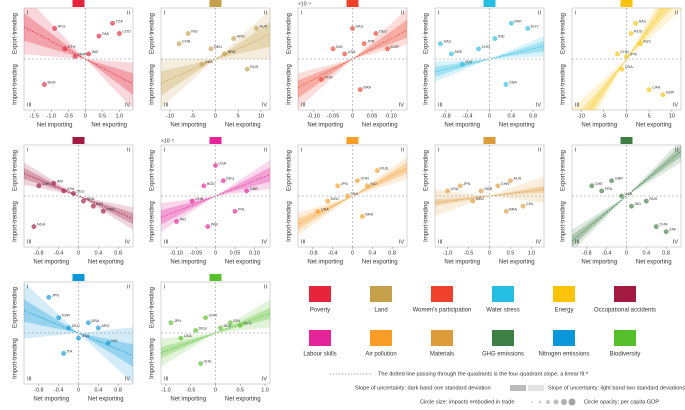 Image resolution: width=685 pixels, height=410 pixels. Describe the element at coordinates (391, 116) in the screenshot. I see `x-tick-label: 0.10` at that location.